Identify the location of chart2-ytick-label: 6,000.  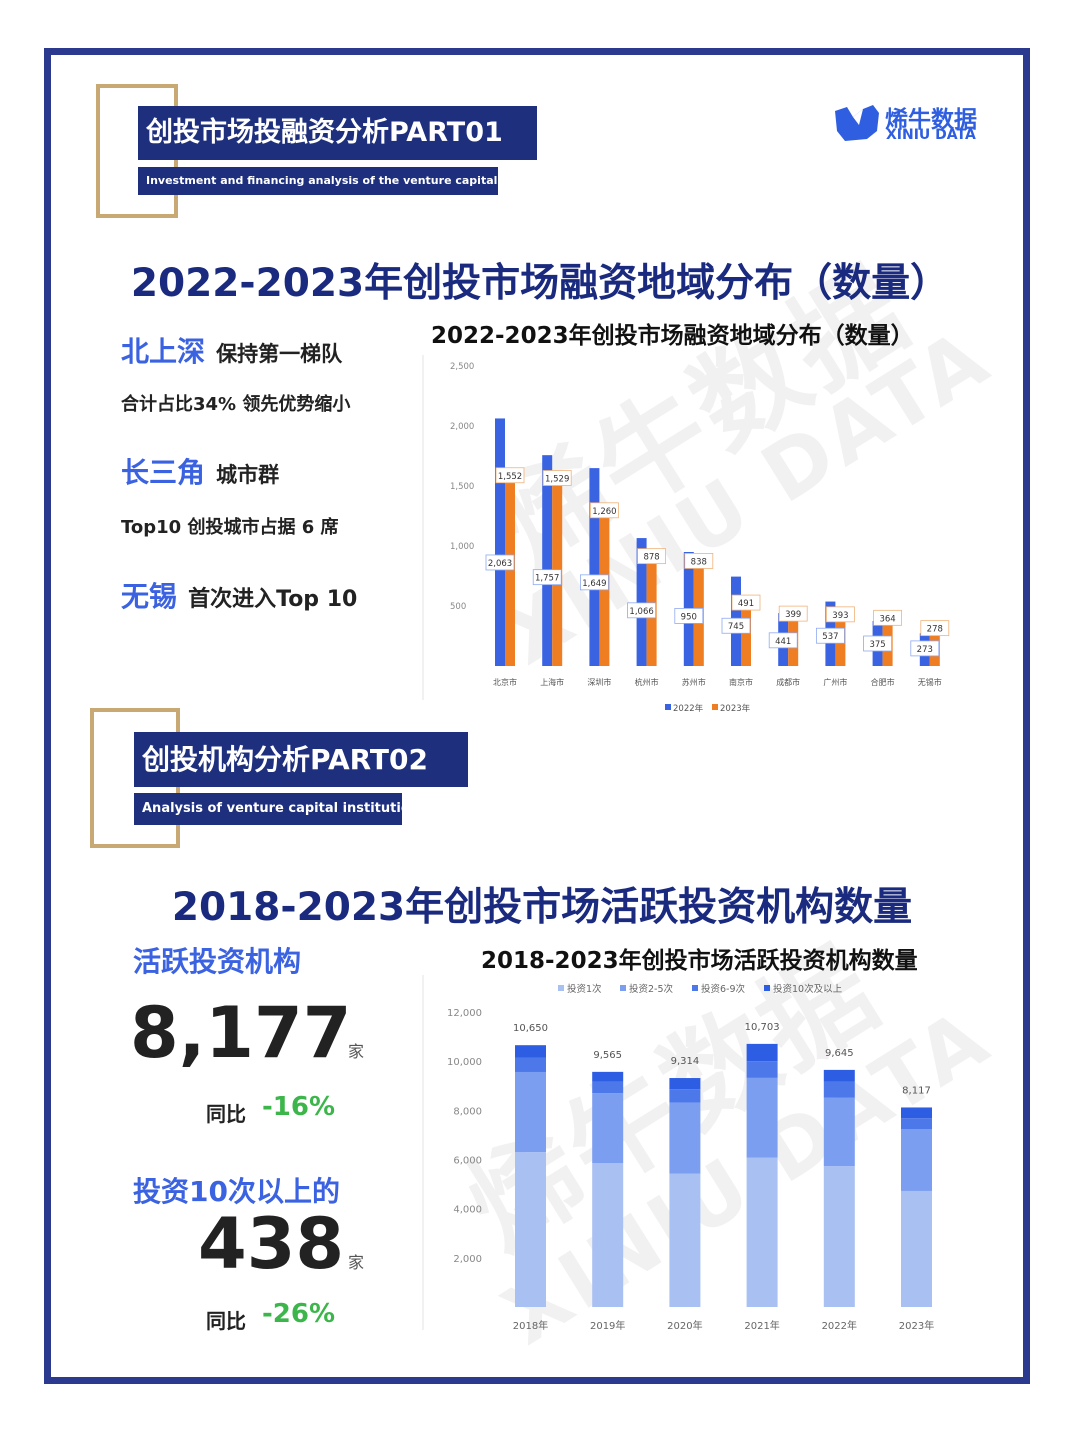
(467, 1161).